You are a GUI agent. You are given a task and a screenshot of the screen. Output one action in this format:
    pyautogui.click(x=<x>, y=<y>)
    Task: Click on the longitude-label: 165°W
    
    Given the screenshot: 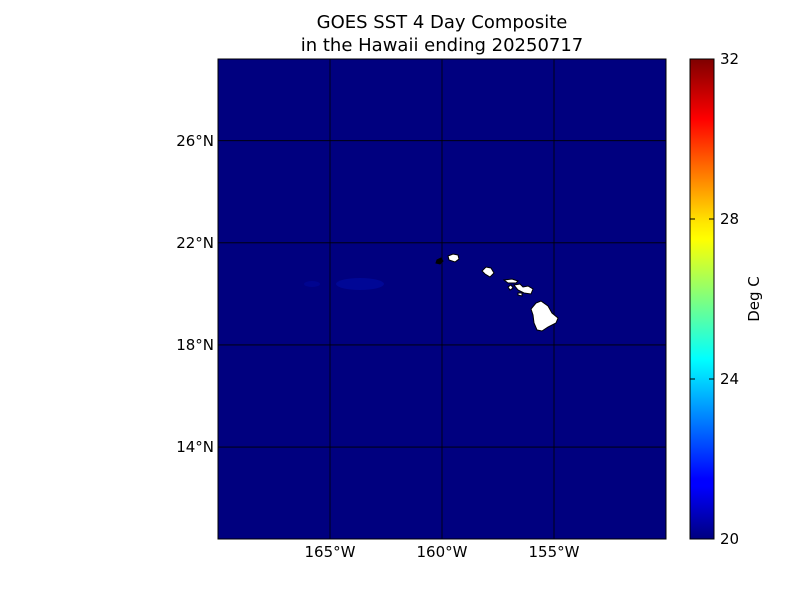 What is the action you would take?
    pyautogui.click(x=330, y=552)
    